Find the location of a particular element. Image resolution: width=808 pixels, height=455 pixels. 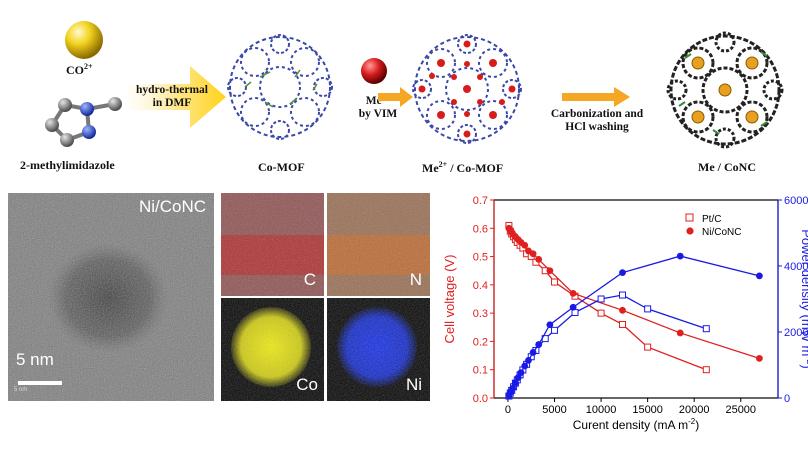

eds-map-label: N is located at coordinates (415, 279).